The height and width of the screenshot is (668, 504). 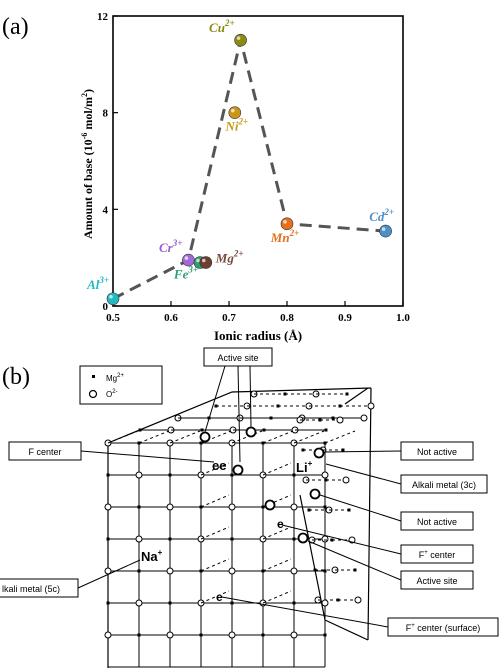 What do you see at coordinates (44, 452) in the screenshot?
I see `svg-text: F center` at bounding box center [44, 452].